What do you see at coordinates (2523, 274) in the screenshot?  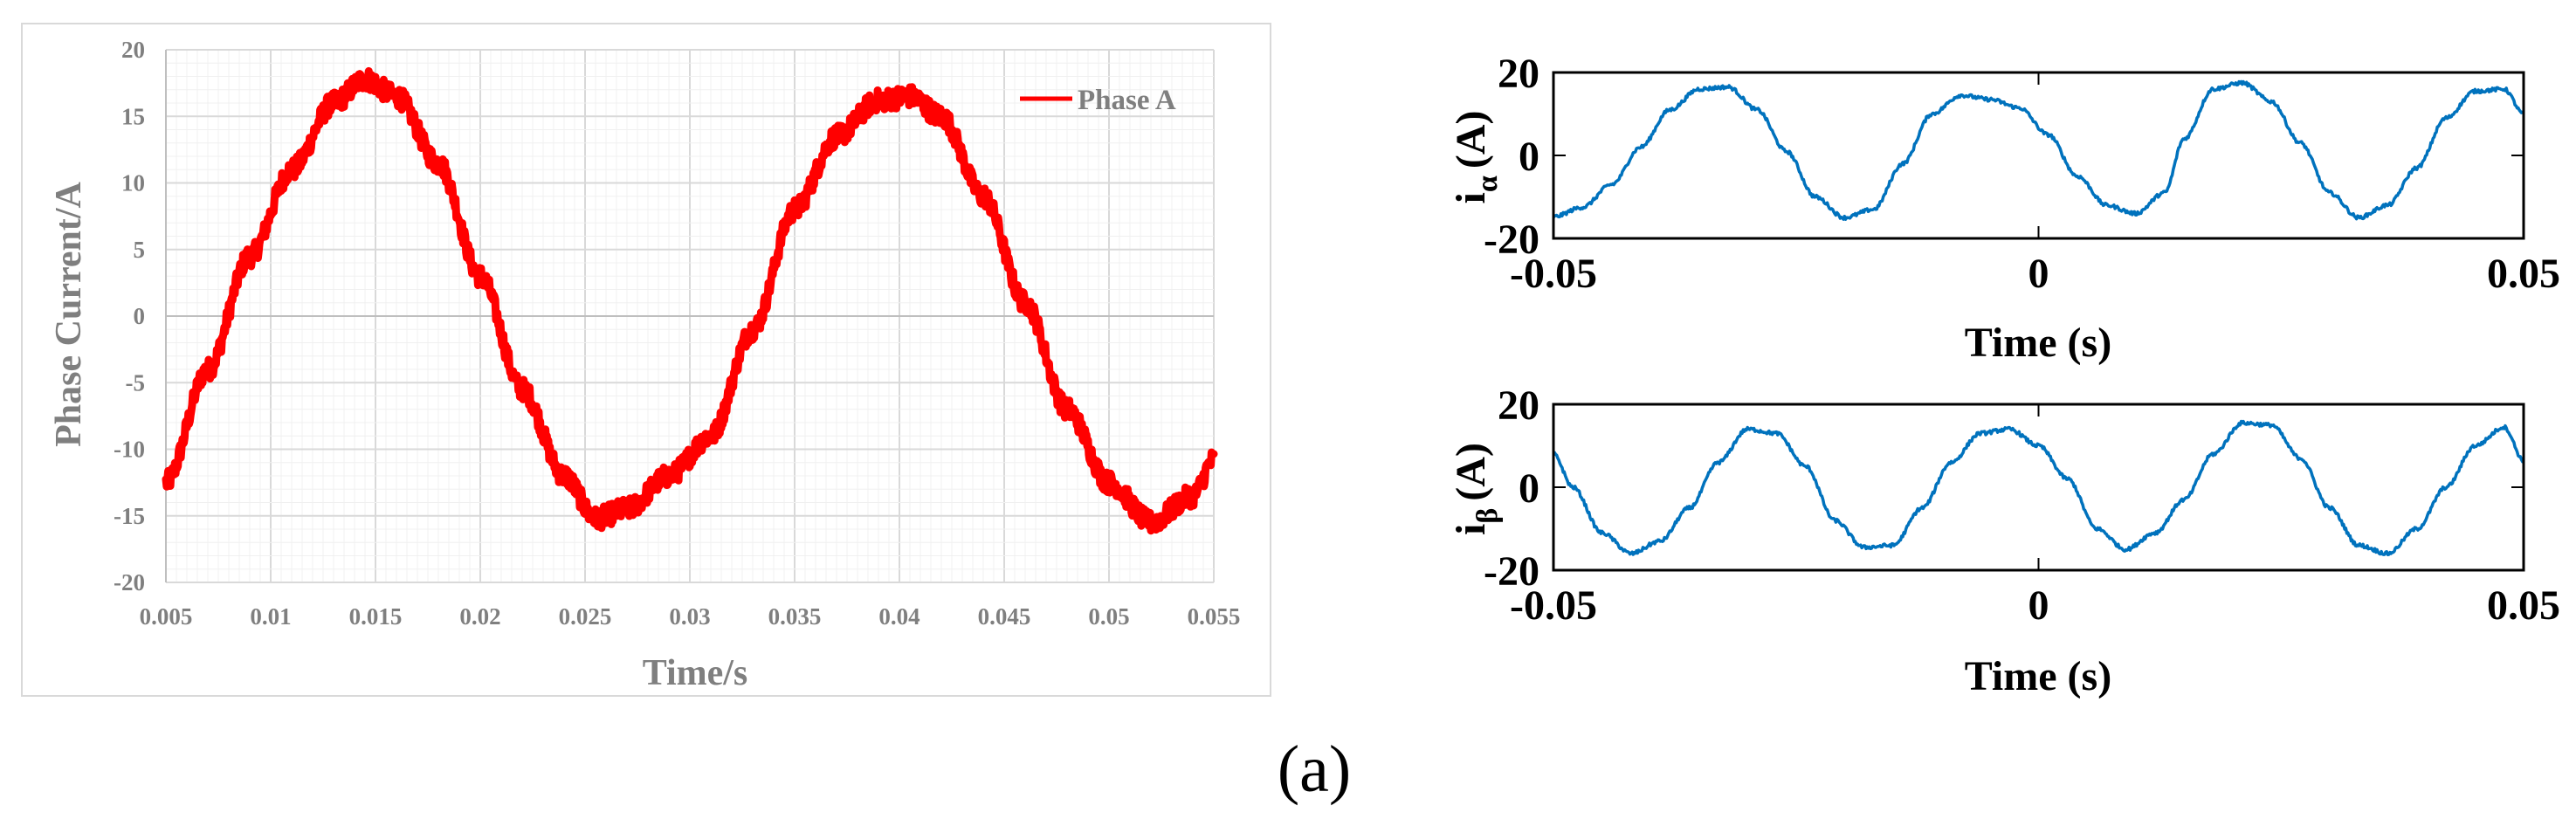 I see `i-alpha-x-tick-label: 0.05` at bounding box center [2523, 274].